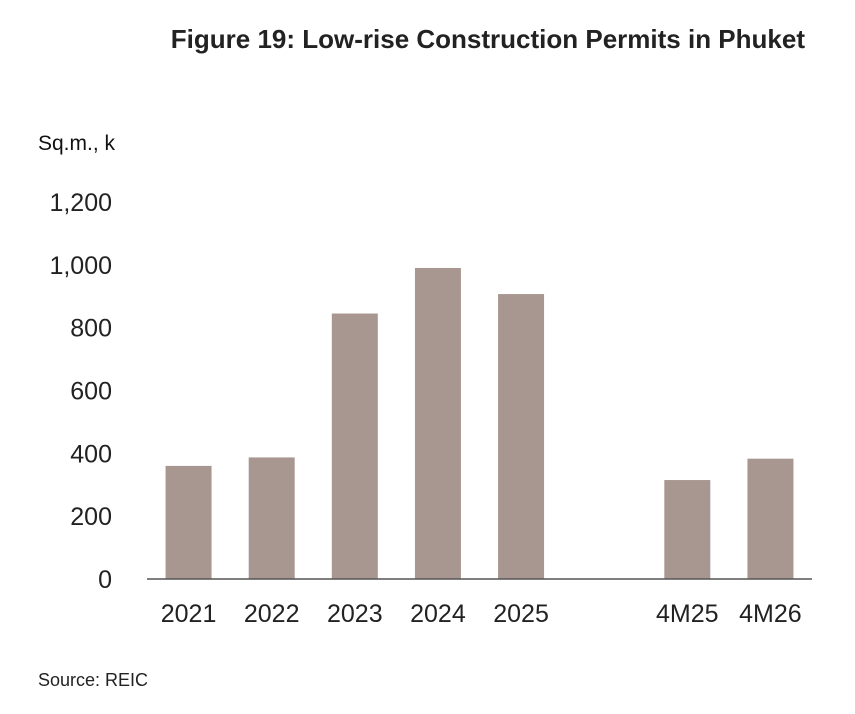 The height and width of the screenshot is (714, 855). What do you see at coordinates (77, 143) in the screenshot?
I see `y-axis-unit-label: Sq.m., k` at bounding box center [77, 143].